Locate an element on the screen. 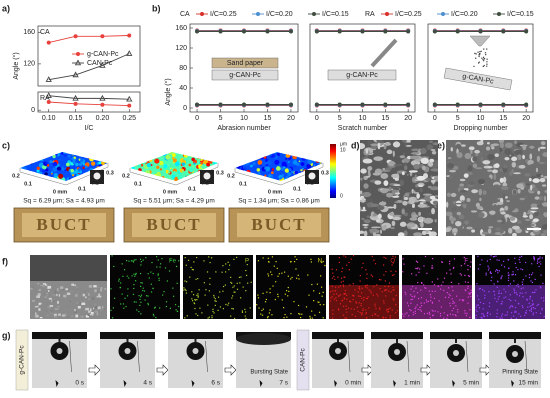 Image resolution: width=550 pixels, height=398 pixels. droplet is located at coordinates (97, 176).